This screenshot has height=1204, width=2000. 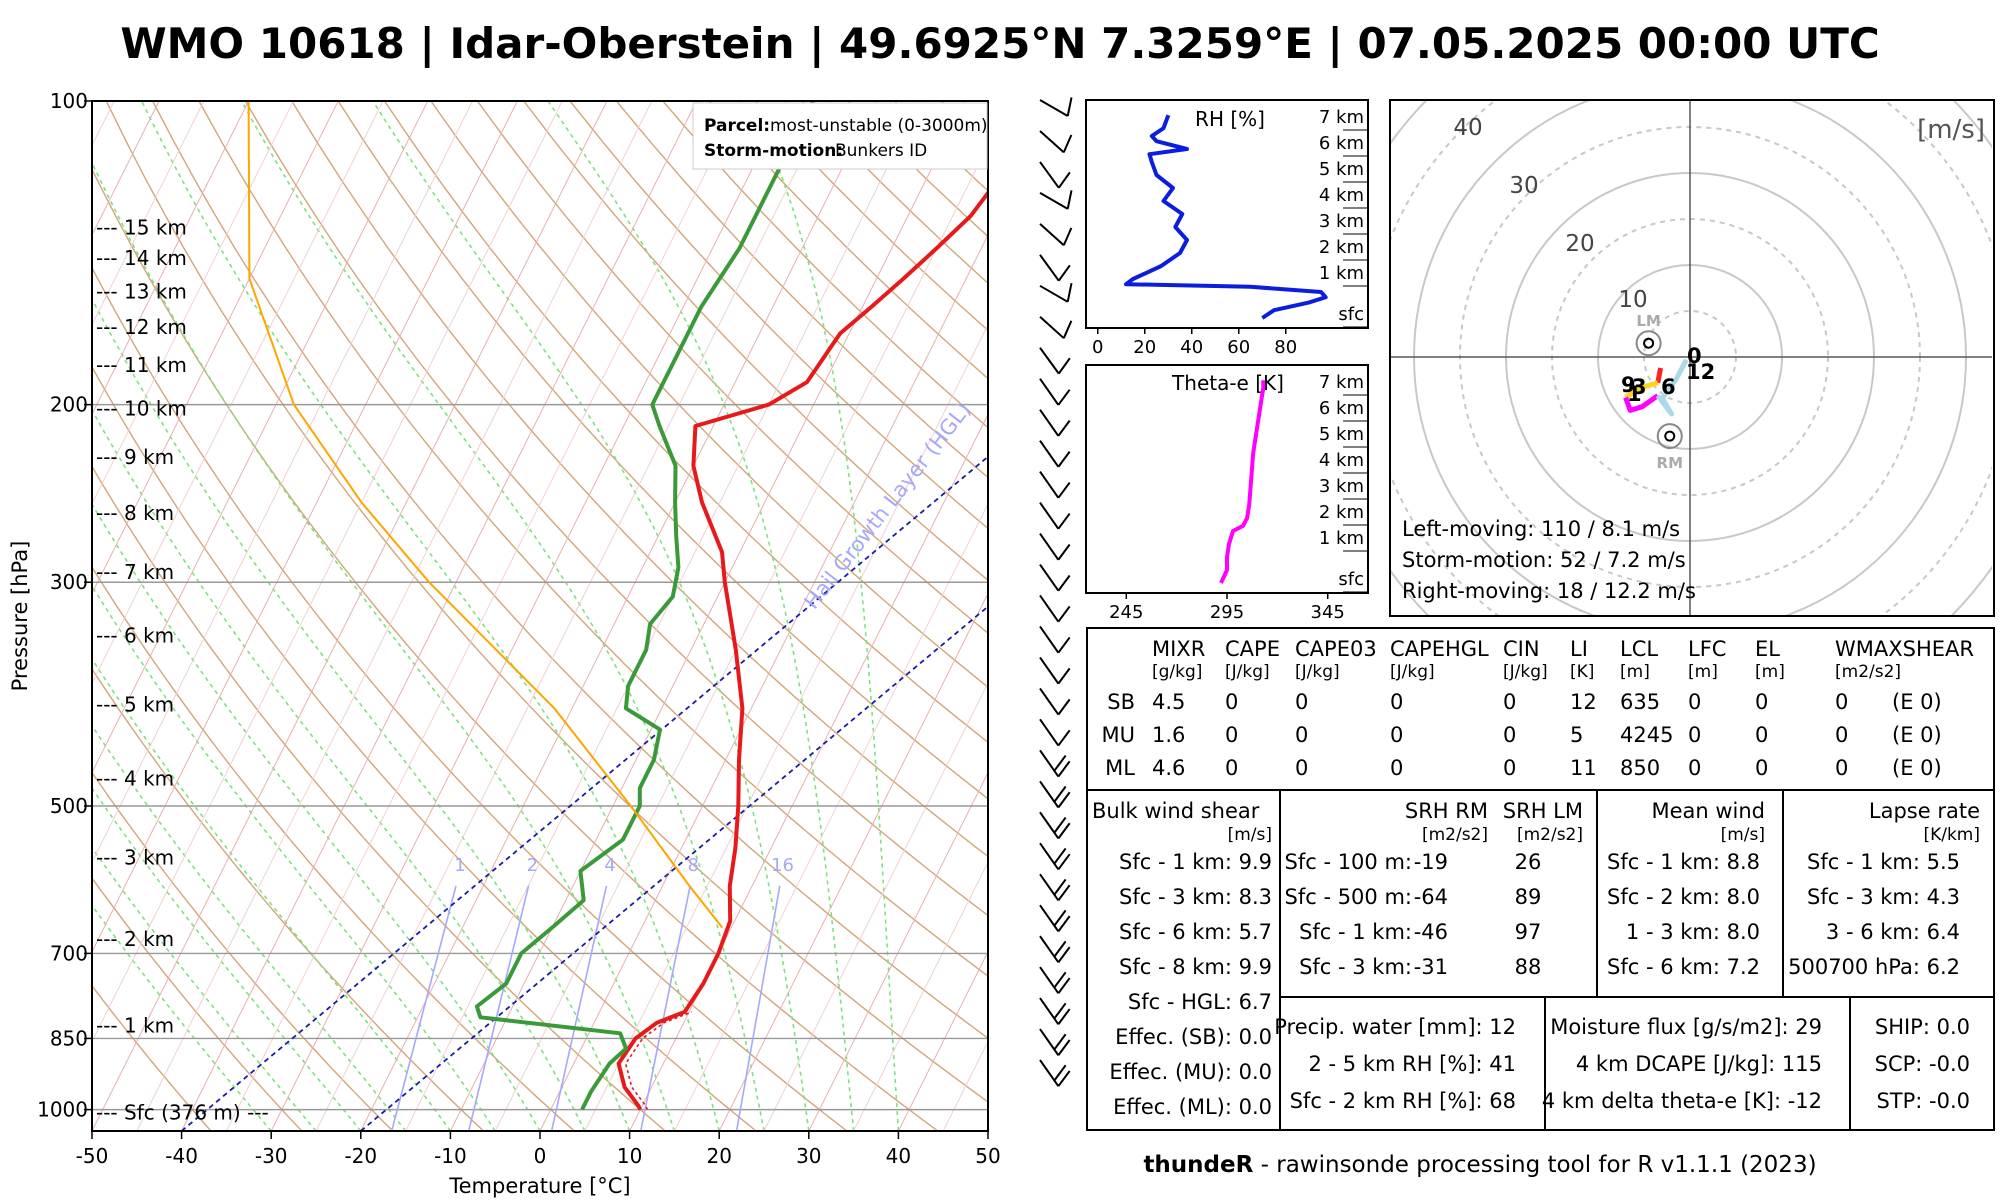 I want to click on panel-x-tick-label: 0, so click(x=1097, y=347).